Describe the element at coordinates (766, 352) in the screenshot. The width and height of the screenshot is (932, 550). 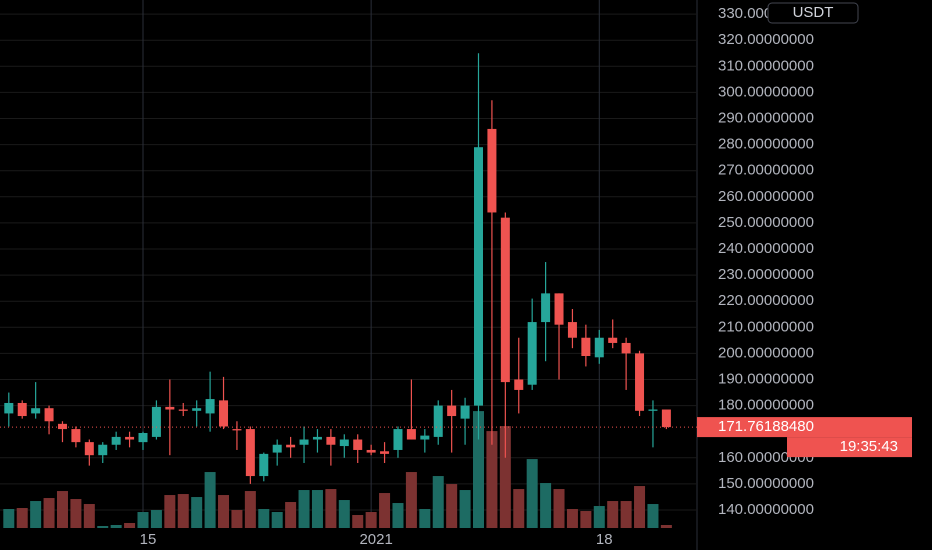
I see `y-tick-label: 200.00000000` at that location.